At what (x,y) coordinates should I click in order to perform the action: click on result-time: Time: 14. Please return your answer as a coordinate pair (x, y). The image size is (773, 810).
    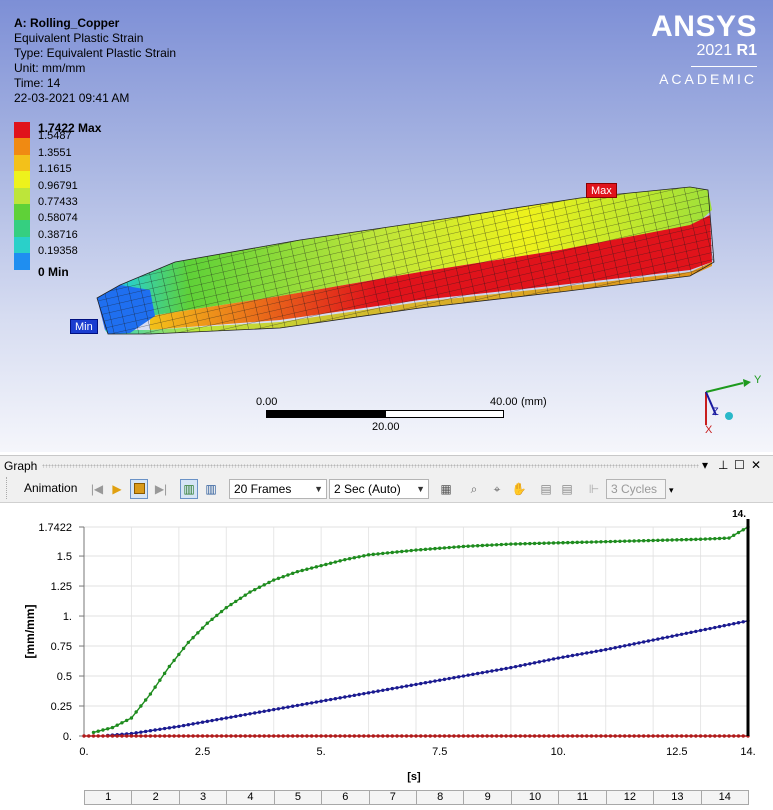
    Looking at the image, I should click on (37, 83).